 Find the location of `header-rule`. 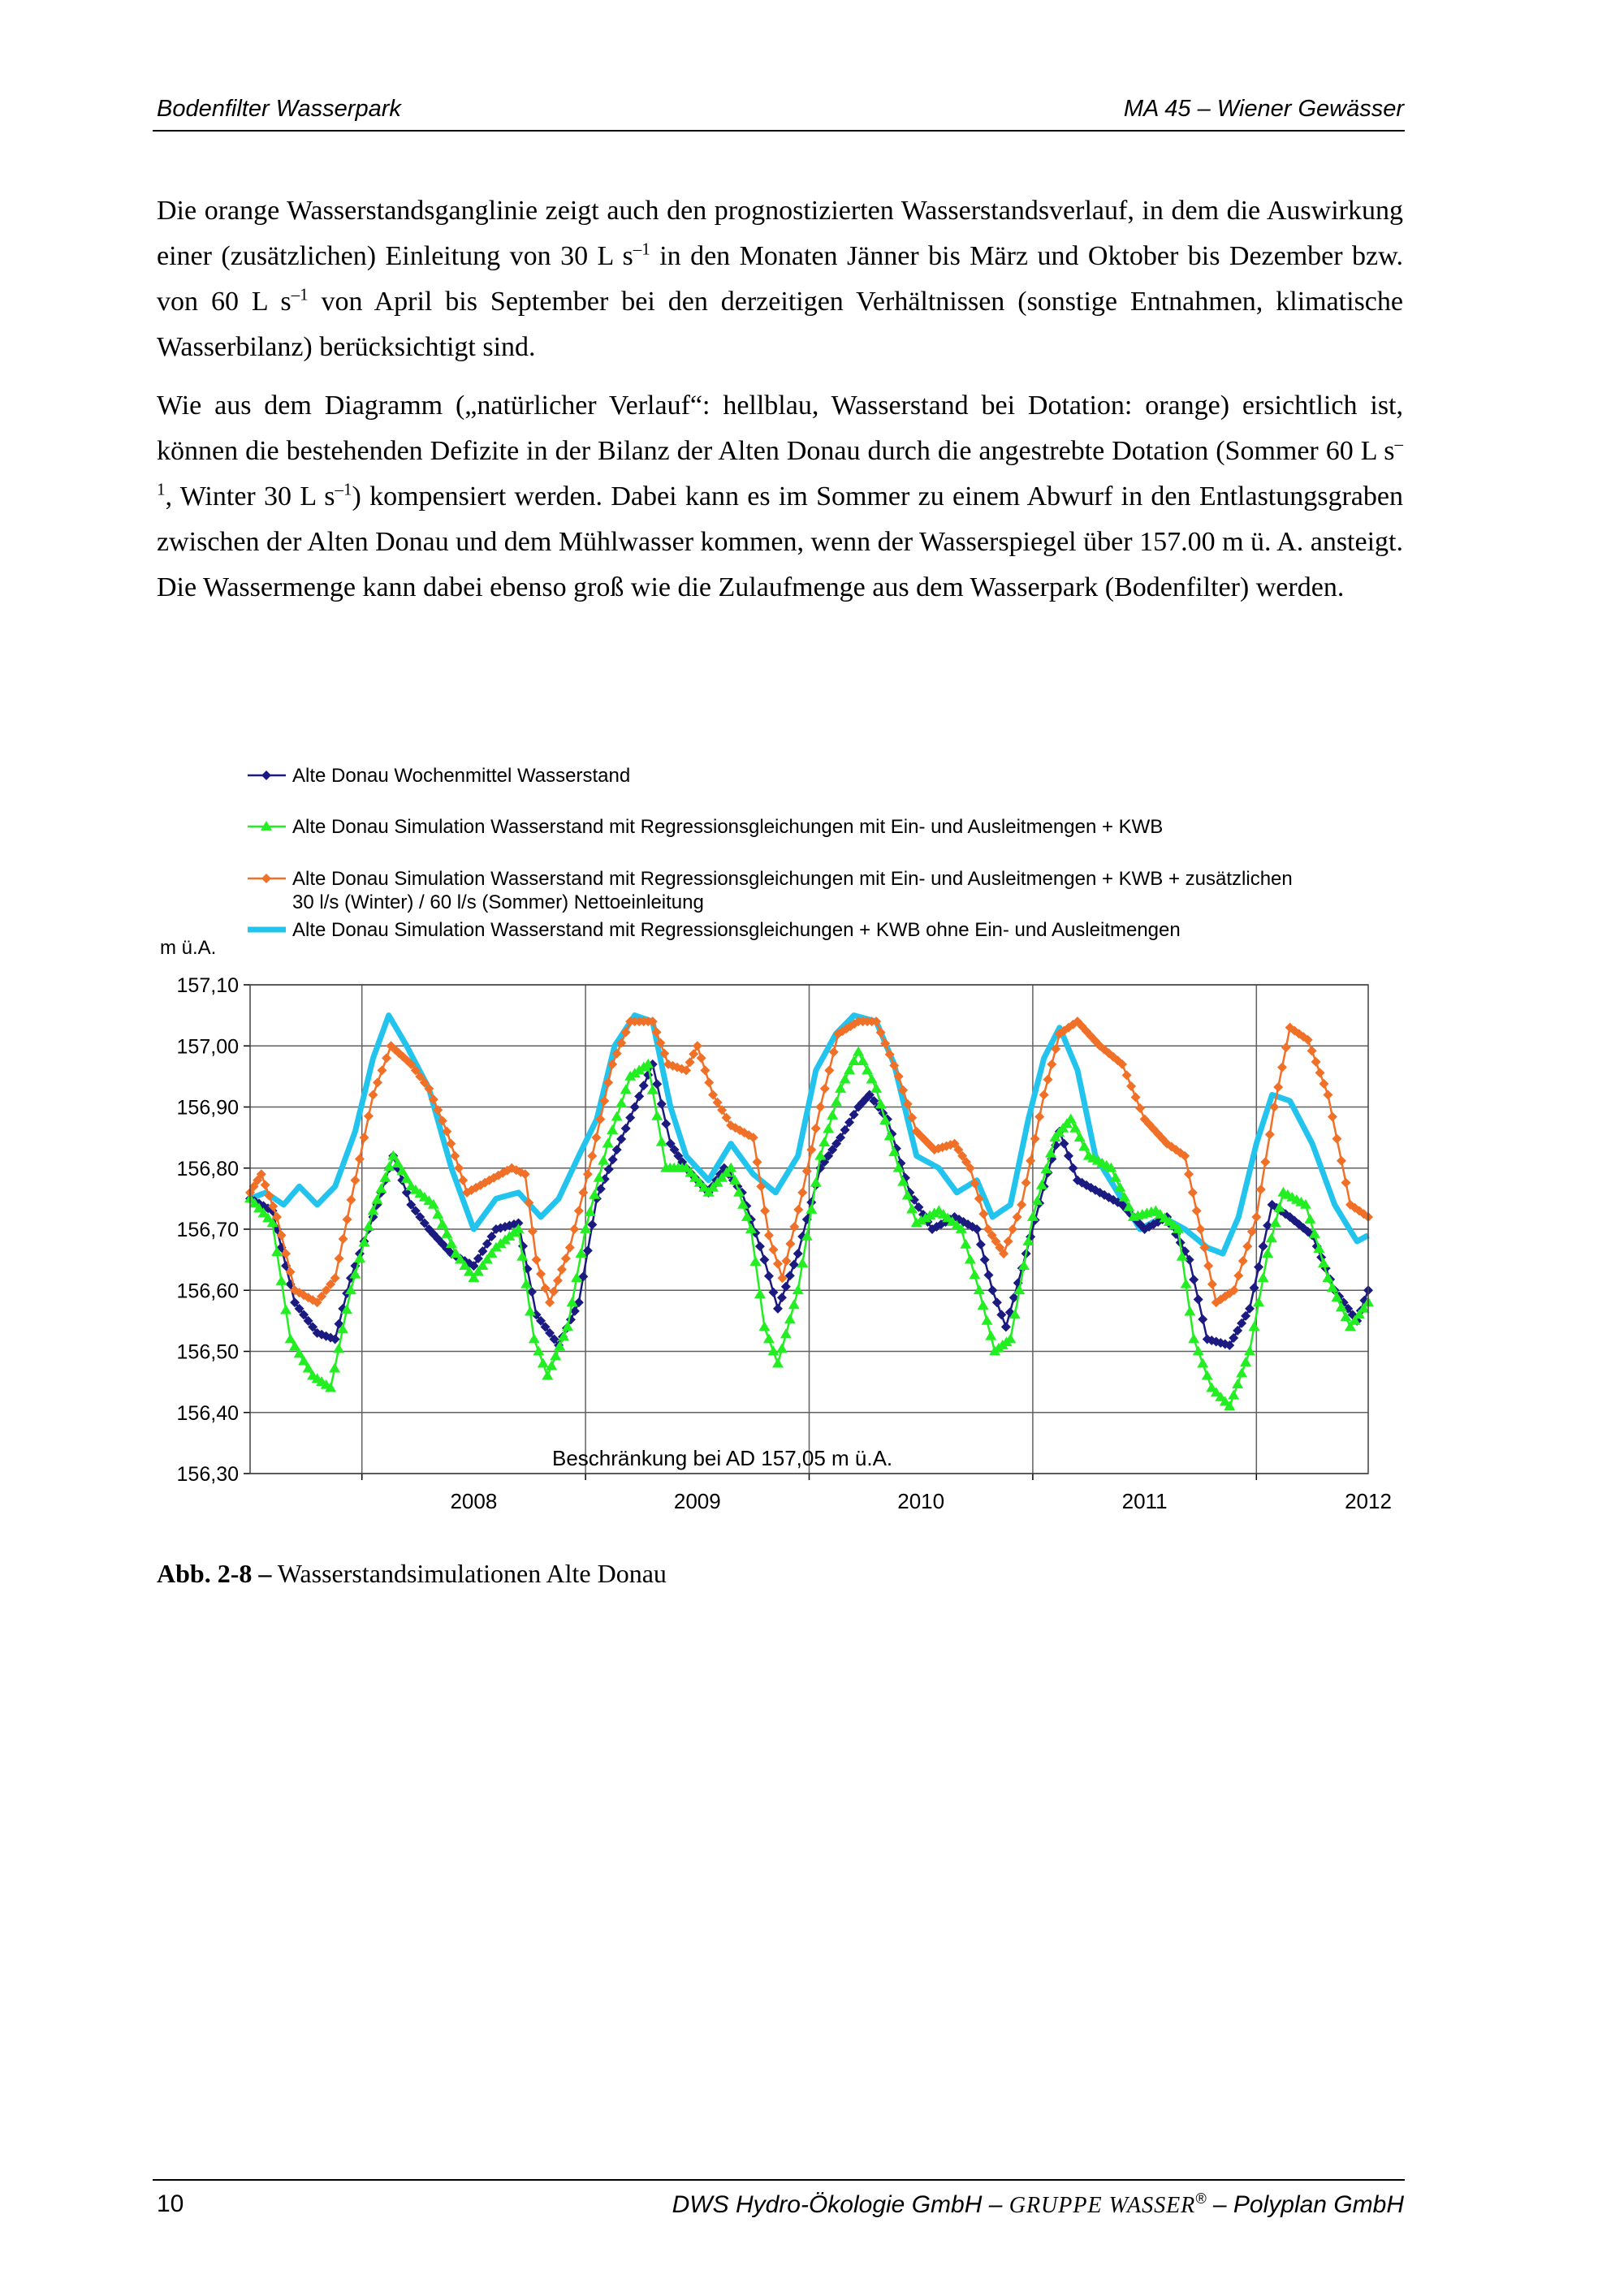

header-rule is located at coordinates (779, 131).